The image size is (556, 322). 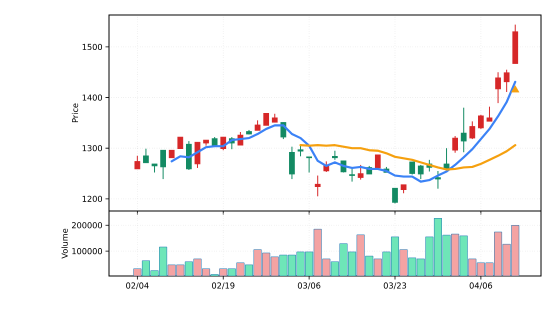 What do you see at coordinates (92, 47) in the screenshot?
I see `y-tick-label: 1500` at bounding box center [92, 47].